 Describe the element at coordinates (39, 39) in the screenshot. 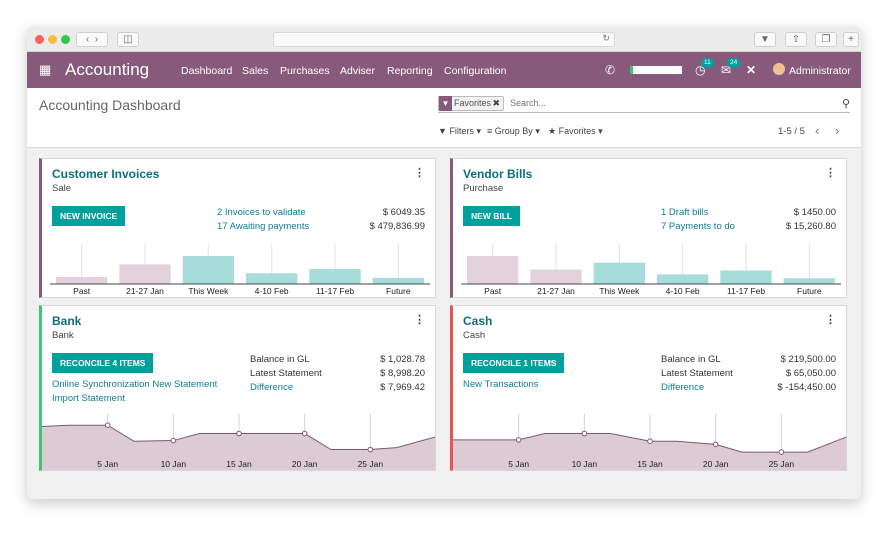

I see `close-window-button` at that location.